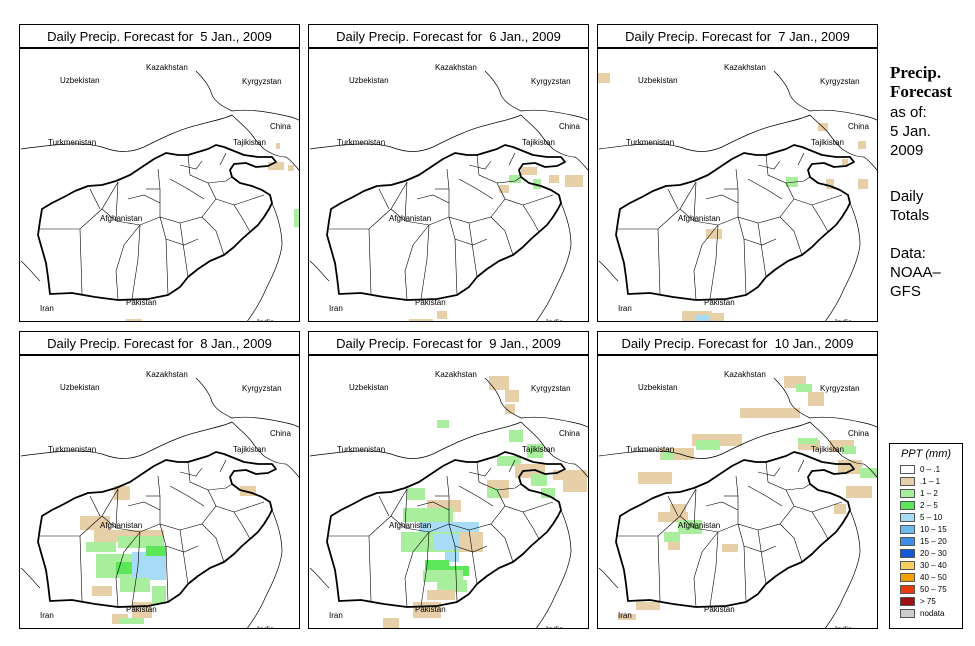 This screenshot has height=646, width=975. What do you see at coordinates (910, 215) in the screenshot?
I see `totals-line: Totals` at bounding box center [910, 215].